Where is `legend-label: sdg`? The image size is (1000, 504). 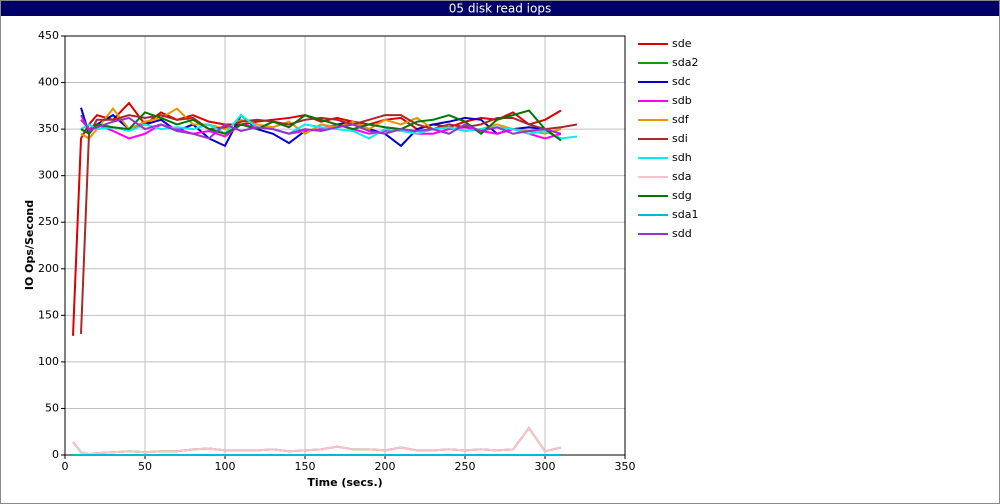 legend-label: sdg is located at coordinates (682, 195).